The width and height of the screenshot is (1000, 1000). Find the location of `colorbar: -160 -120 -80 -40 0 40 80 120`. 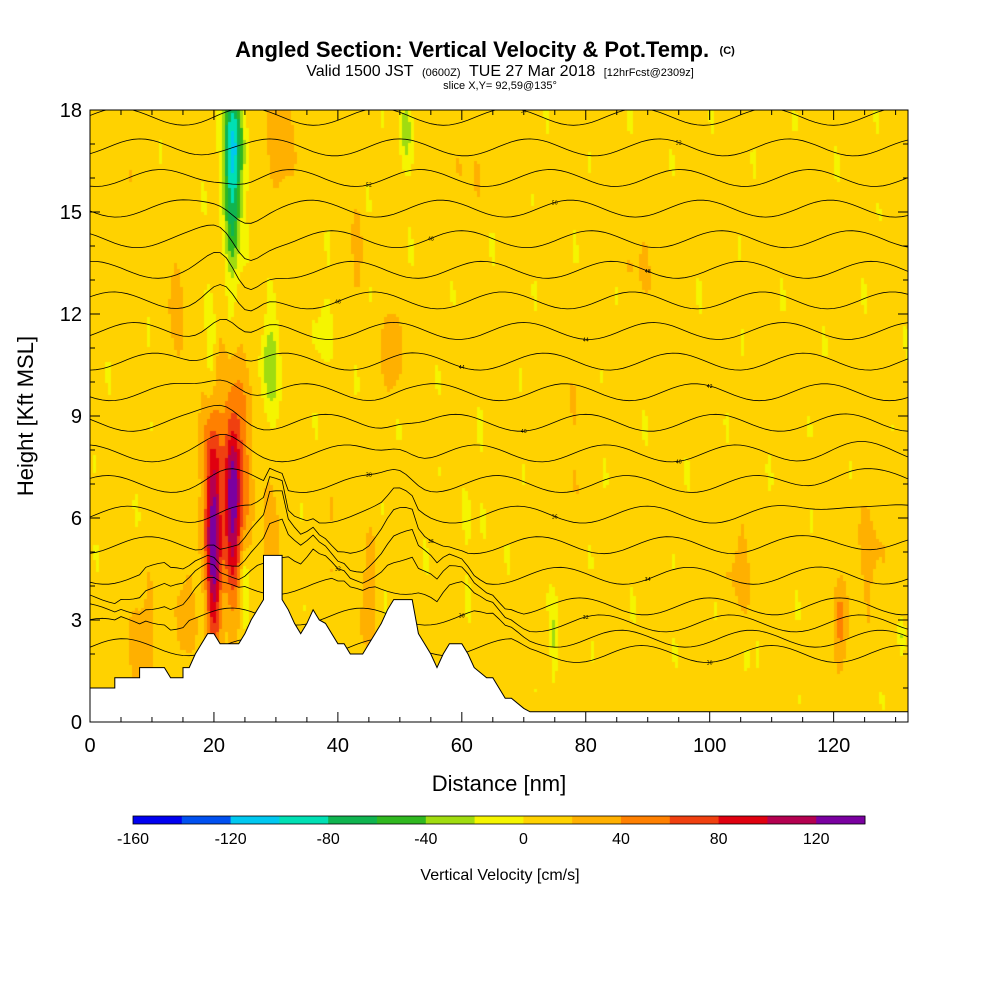

colorbar: -160 -120 -80 -40 0 40 80 120 is located at coordinates (491, 831).